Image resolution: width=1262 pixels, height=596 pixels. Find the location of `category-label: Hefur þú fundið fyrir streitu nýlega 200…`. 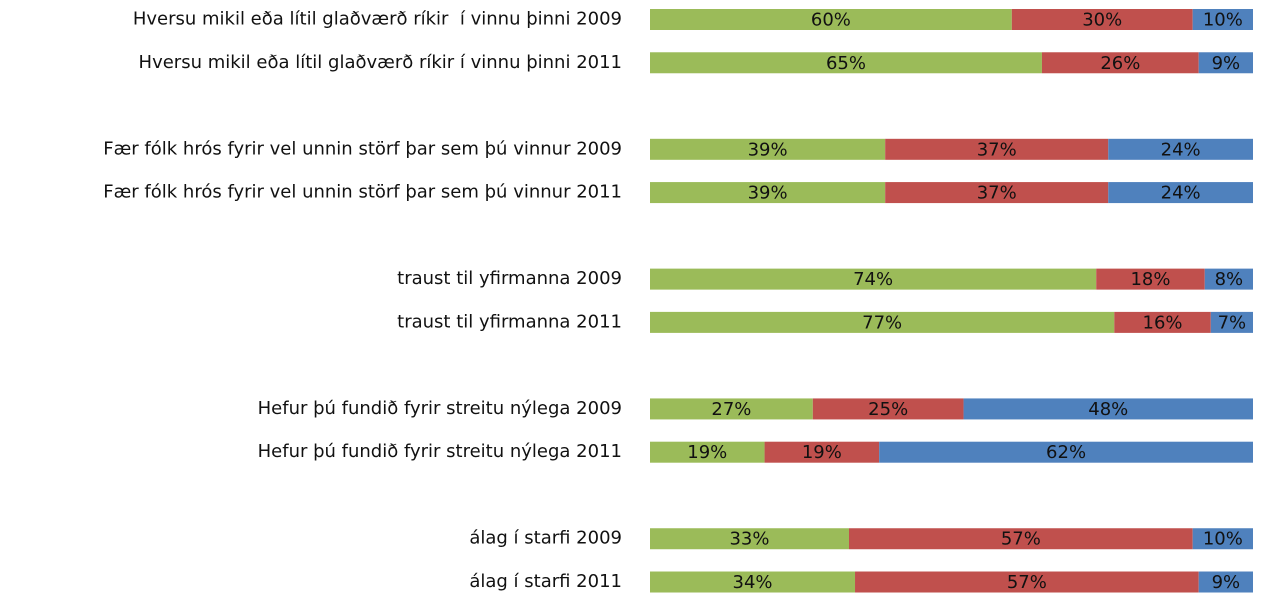

category-label: Hefur þú fundið fyrir streitu nýlega 200… is located at coordinates (440, 408).